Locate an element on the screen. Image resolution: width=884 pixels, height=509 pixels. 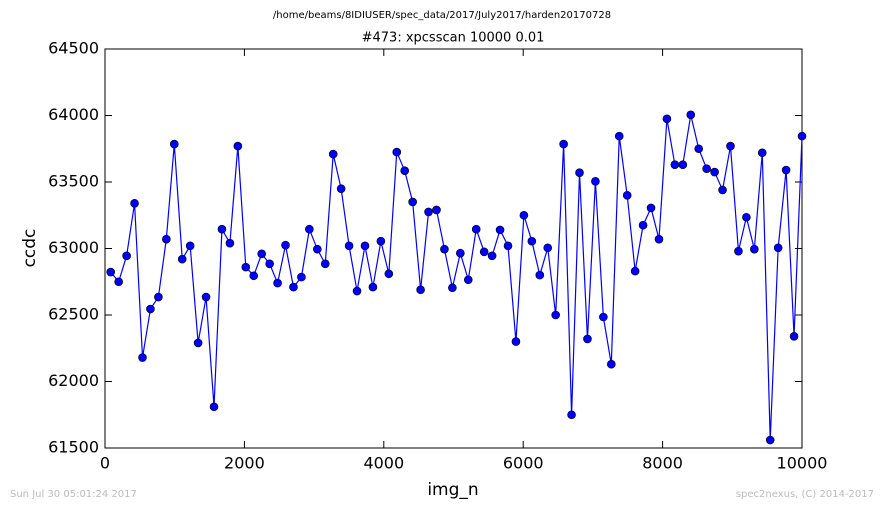
x-tick-label: 6000 is located at coordinates (523, 463).